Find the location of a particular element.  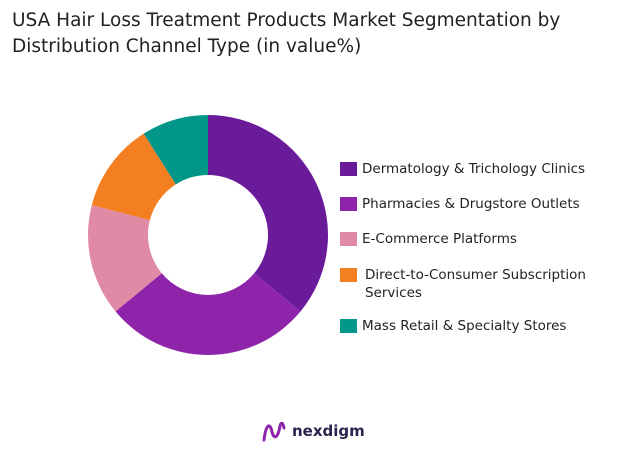

legend-item: E-Commerce Platforms is located at coordinates (428, 239).